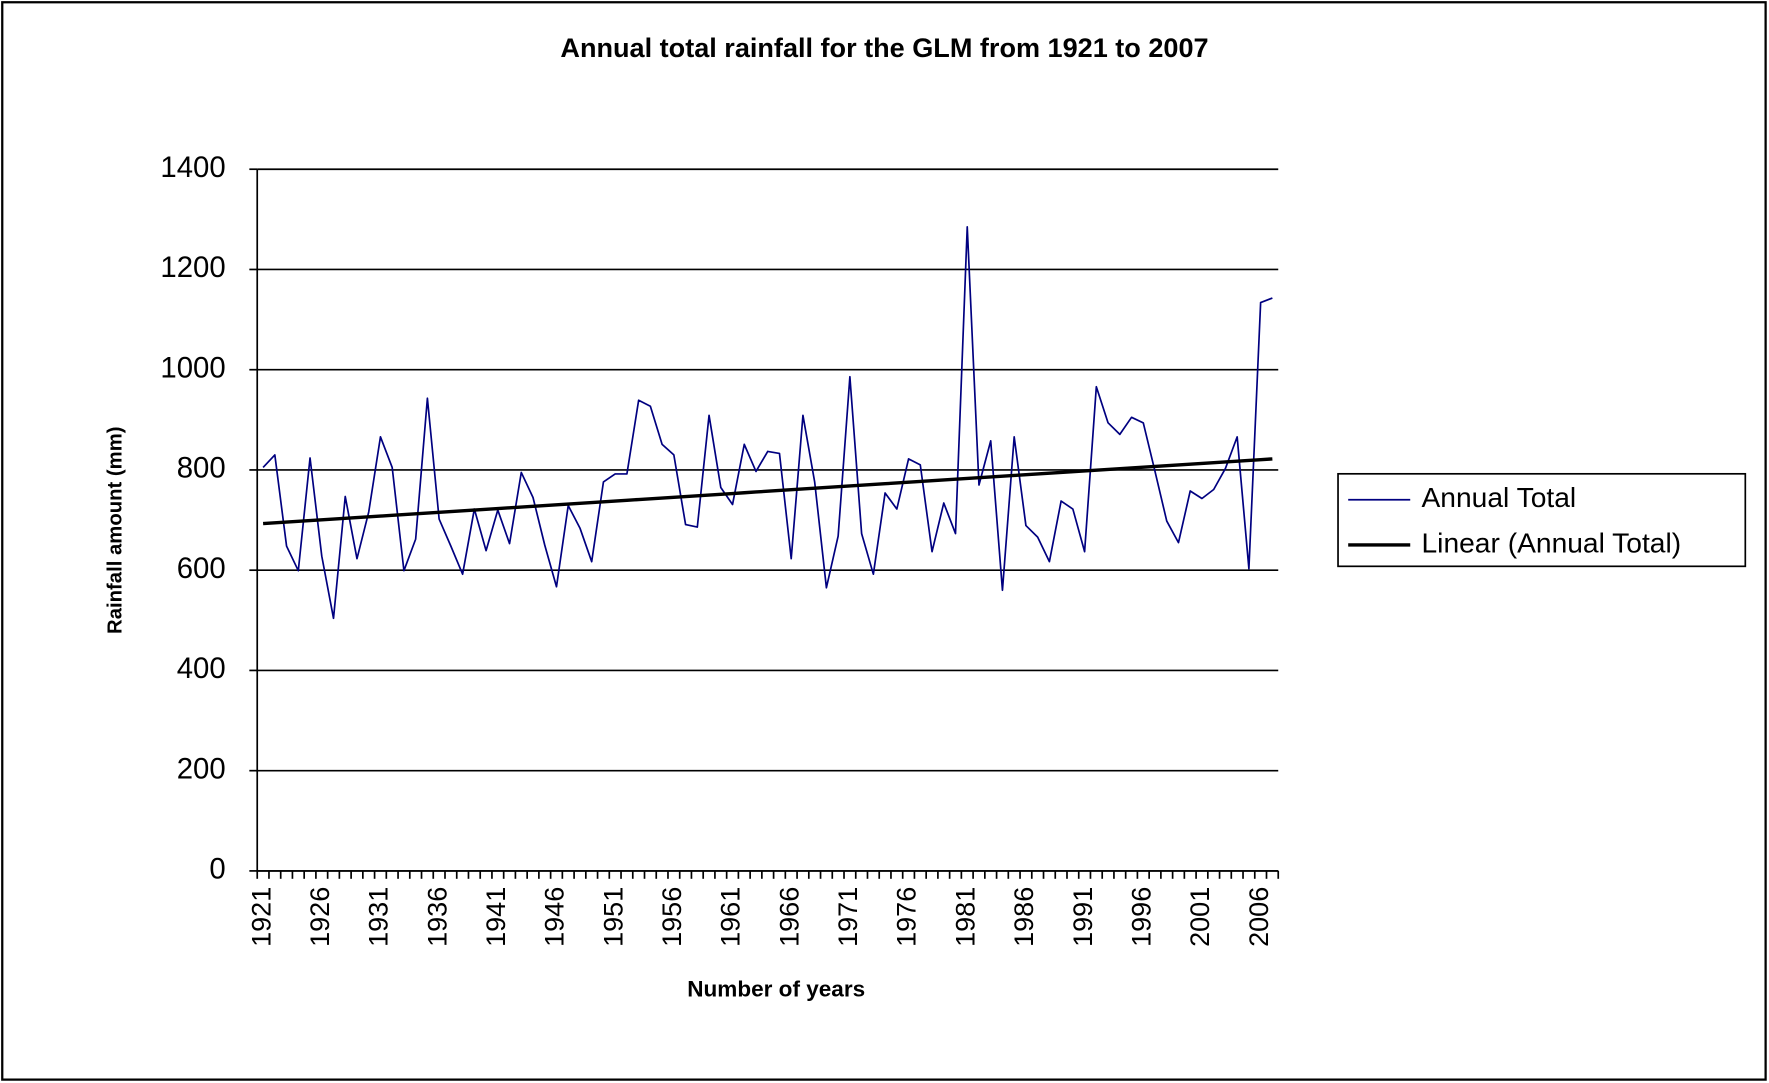 The image size is (1769, 1083). I want to click on x-tick-label: 1981, so click(964, 917).